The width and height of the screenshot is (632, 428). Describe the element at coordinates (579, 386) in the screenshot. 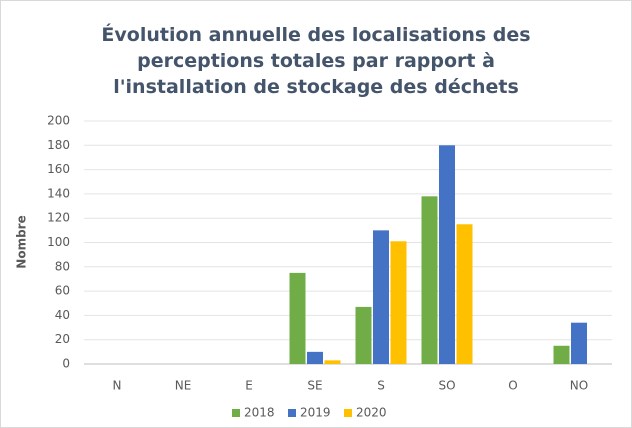

I see `x-tick-label: NO` at that location.